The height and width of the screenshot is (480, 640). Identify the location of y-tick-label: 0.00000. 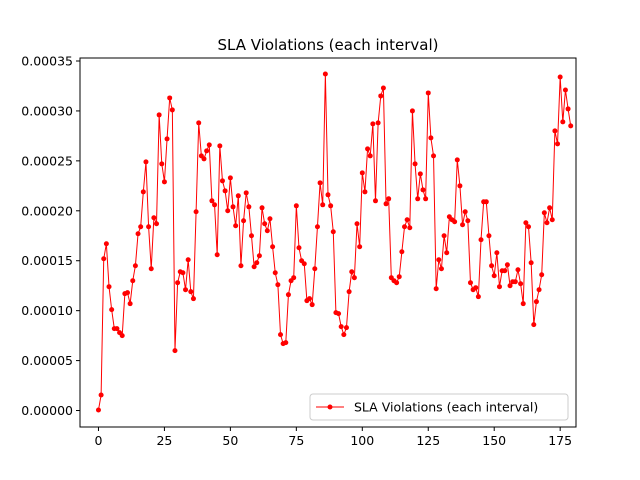
(47, 410).